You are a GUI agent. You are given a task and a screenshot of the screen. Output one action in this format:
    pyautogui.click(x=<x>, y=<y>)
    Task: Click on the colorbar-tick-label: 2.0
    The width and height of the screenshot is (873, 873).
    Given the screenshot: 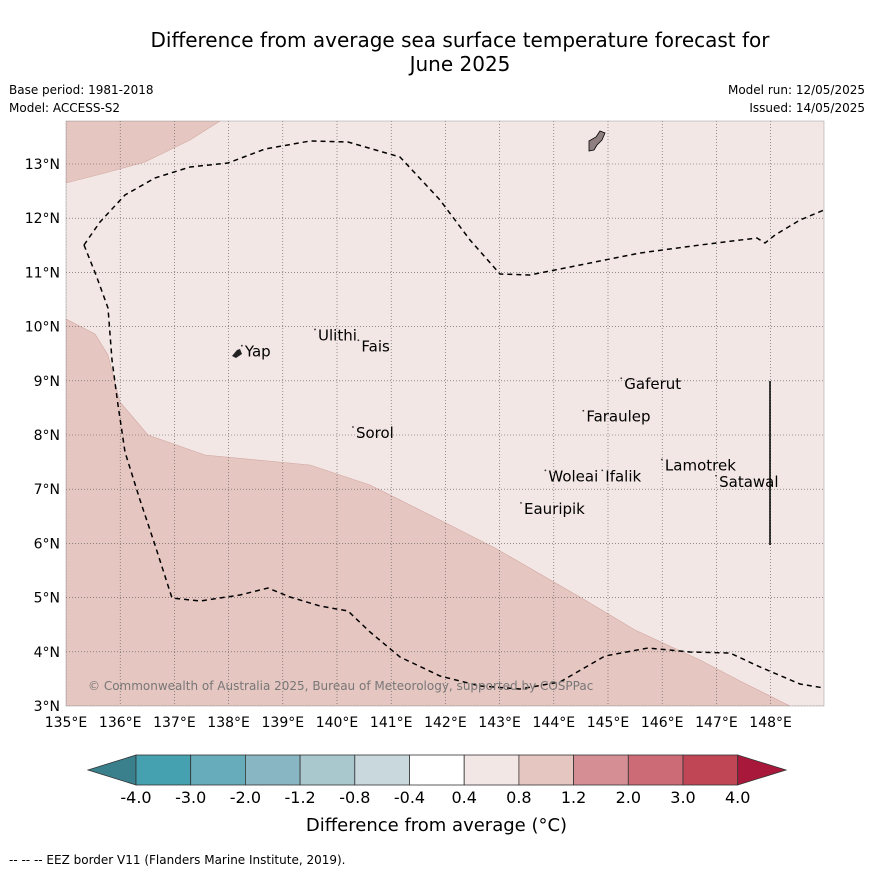 What is the action you would take?
    pyautogui.click(x=628, y=797)
    